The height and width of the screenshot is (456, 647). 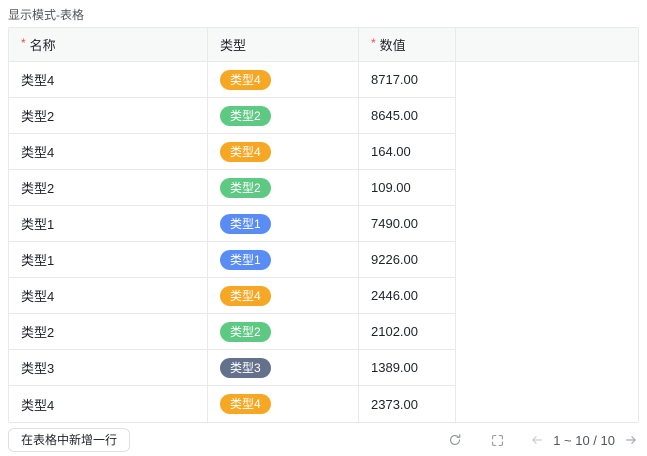 I want to click on page-title: 显示模式-表格, so click(x=46, y=15).